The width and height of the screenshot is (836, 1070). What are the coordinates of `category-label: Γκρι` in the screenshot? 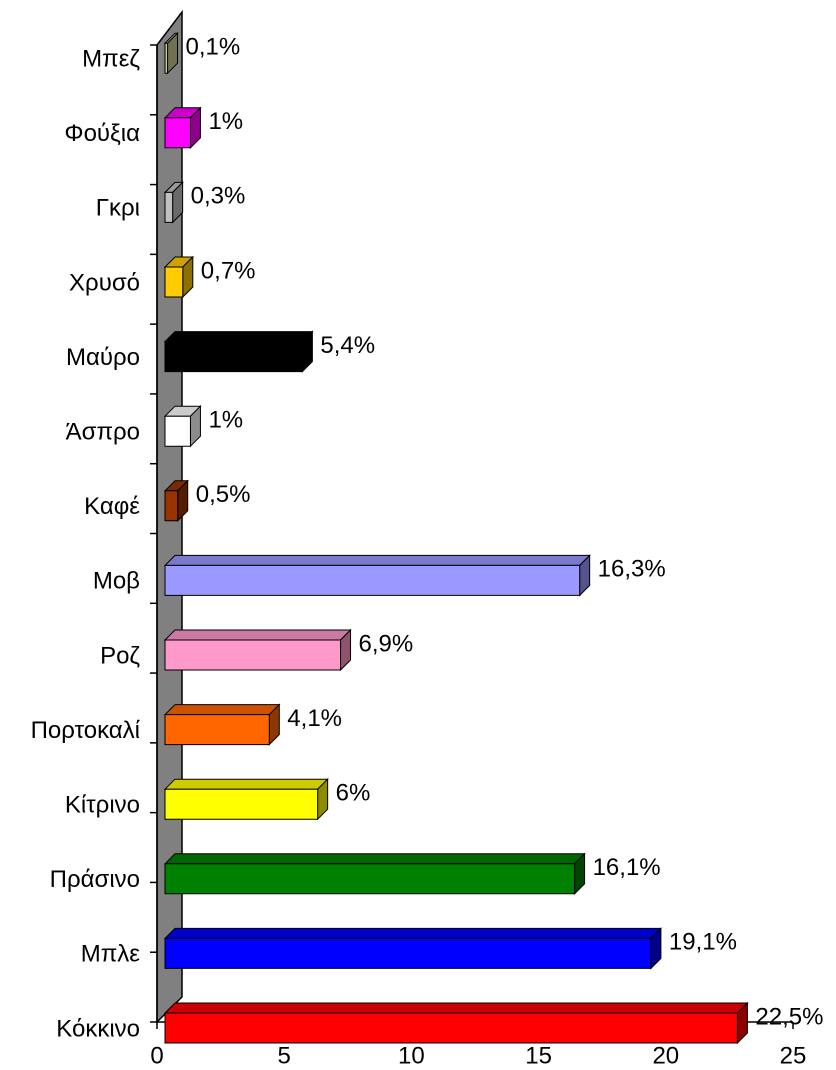 It's located at (118, 208).